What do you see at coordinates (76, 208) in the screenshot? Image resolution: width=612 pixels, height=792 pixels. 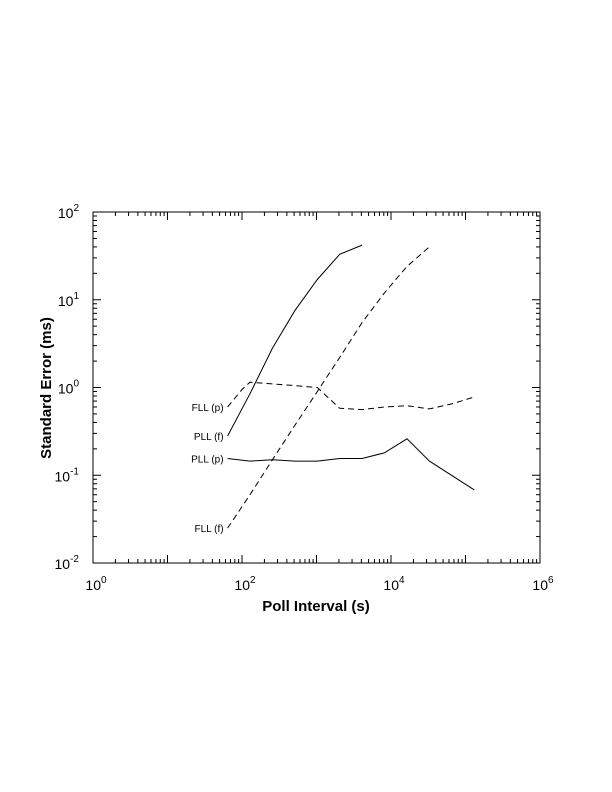 I see `y-tick-label-exponent: 2` at bounding box center [76, 208].